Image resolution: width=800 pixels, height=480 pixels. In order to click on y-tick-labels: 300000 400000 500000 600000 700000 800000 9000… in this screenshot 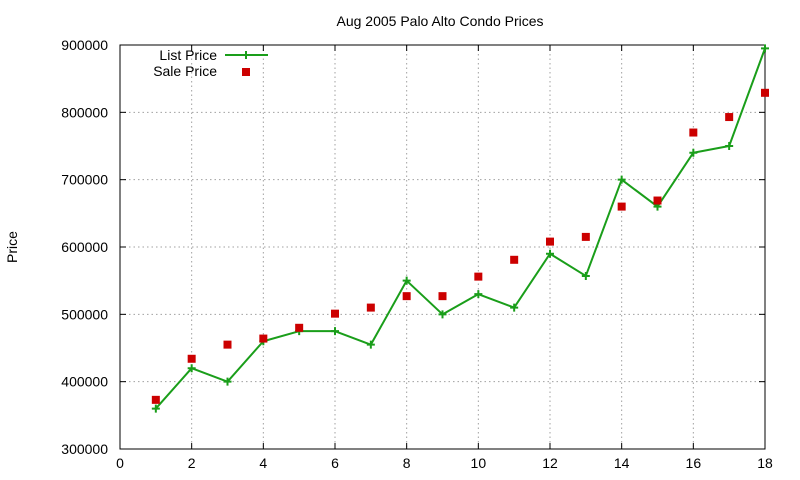, I will do `click(84, 247)`.